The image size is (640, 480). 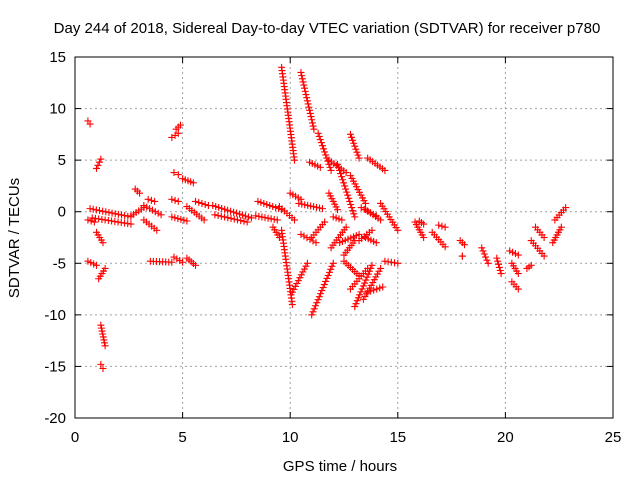 What do you see at coordinates (55, 315) in the screenshot?
I see `y-tick-label: -10` at bounding box center [55, 315].